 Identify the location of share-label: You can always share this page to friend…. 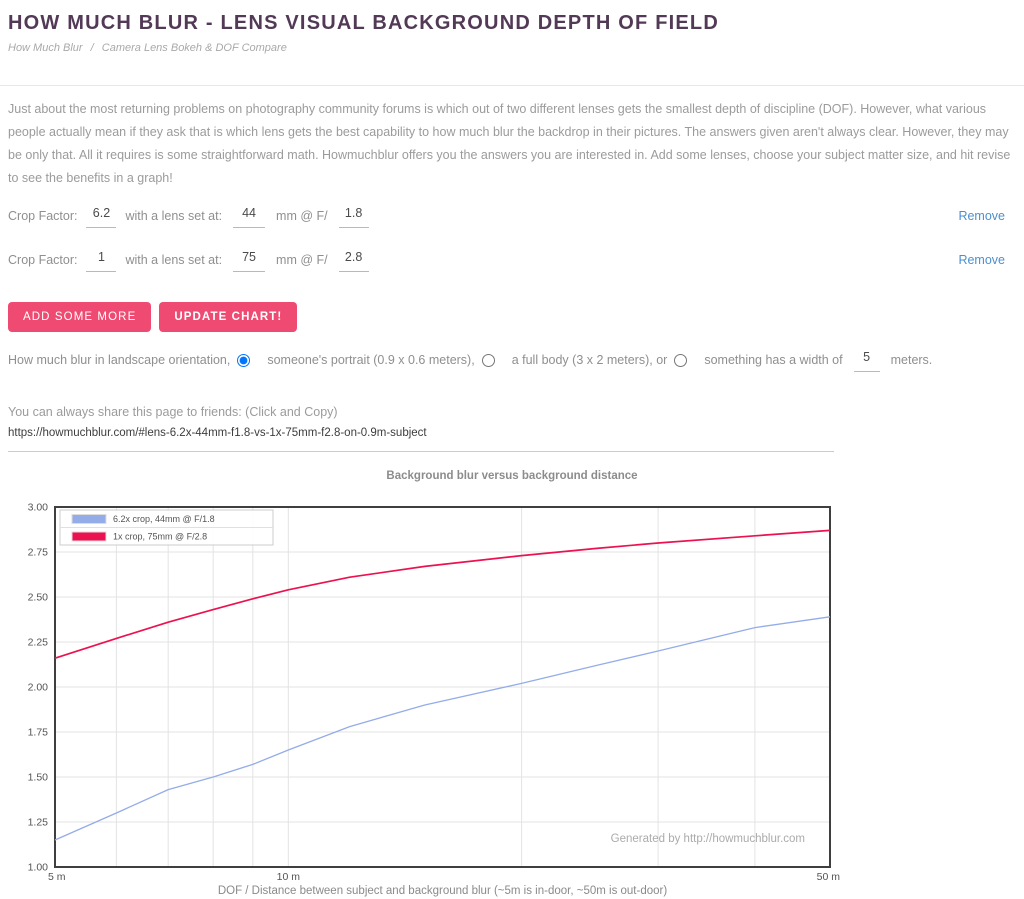
(173, 412).